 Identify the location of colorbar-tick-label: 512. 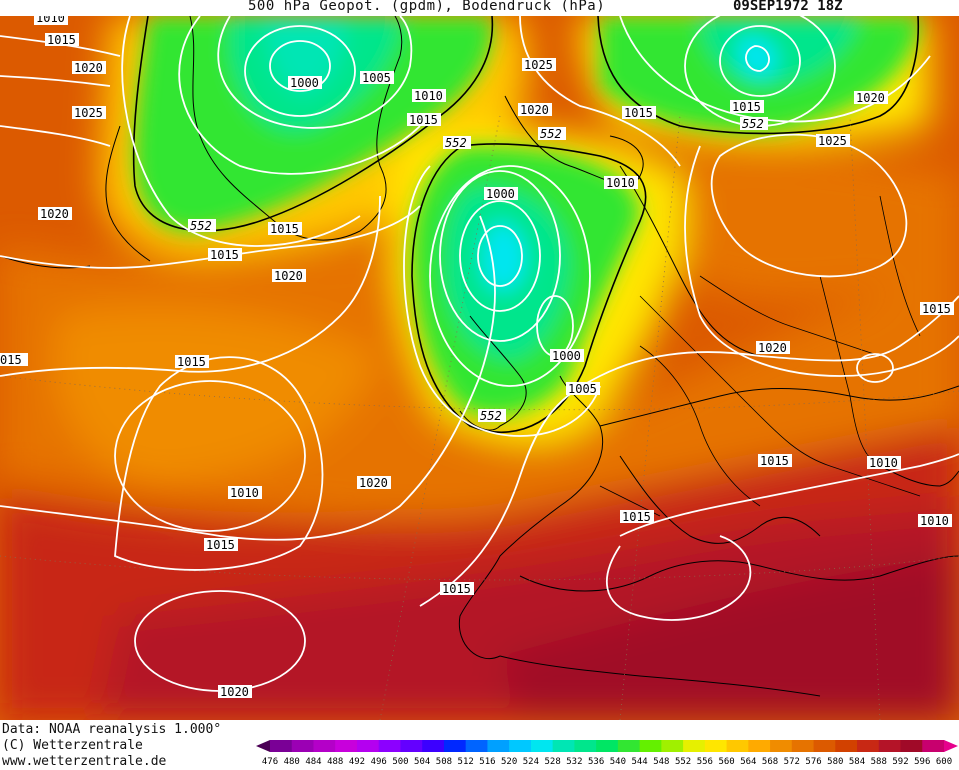
(466, 762).